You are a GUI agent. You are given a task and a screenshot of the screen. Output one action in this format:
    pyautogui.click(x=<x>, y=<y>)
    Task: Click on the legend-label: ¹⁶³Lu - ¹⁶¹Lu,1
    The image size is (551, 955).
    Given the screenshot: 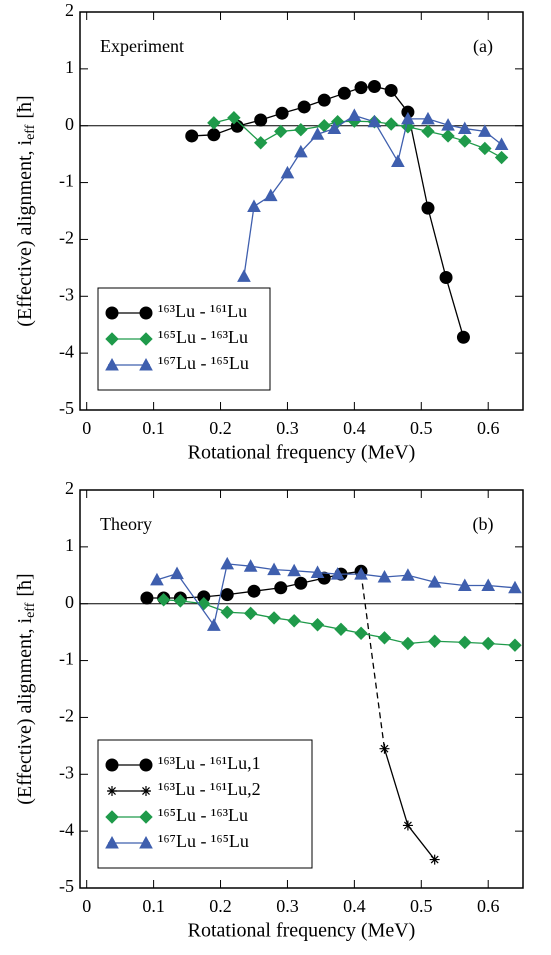 What is the action you would take?
    pyautogui.click(x=209, y=763)
    